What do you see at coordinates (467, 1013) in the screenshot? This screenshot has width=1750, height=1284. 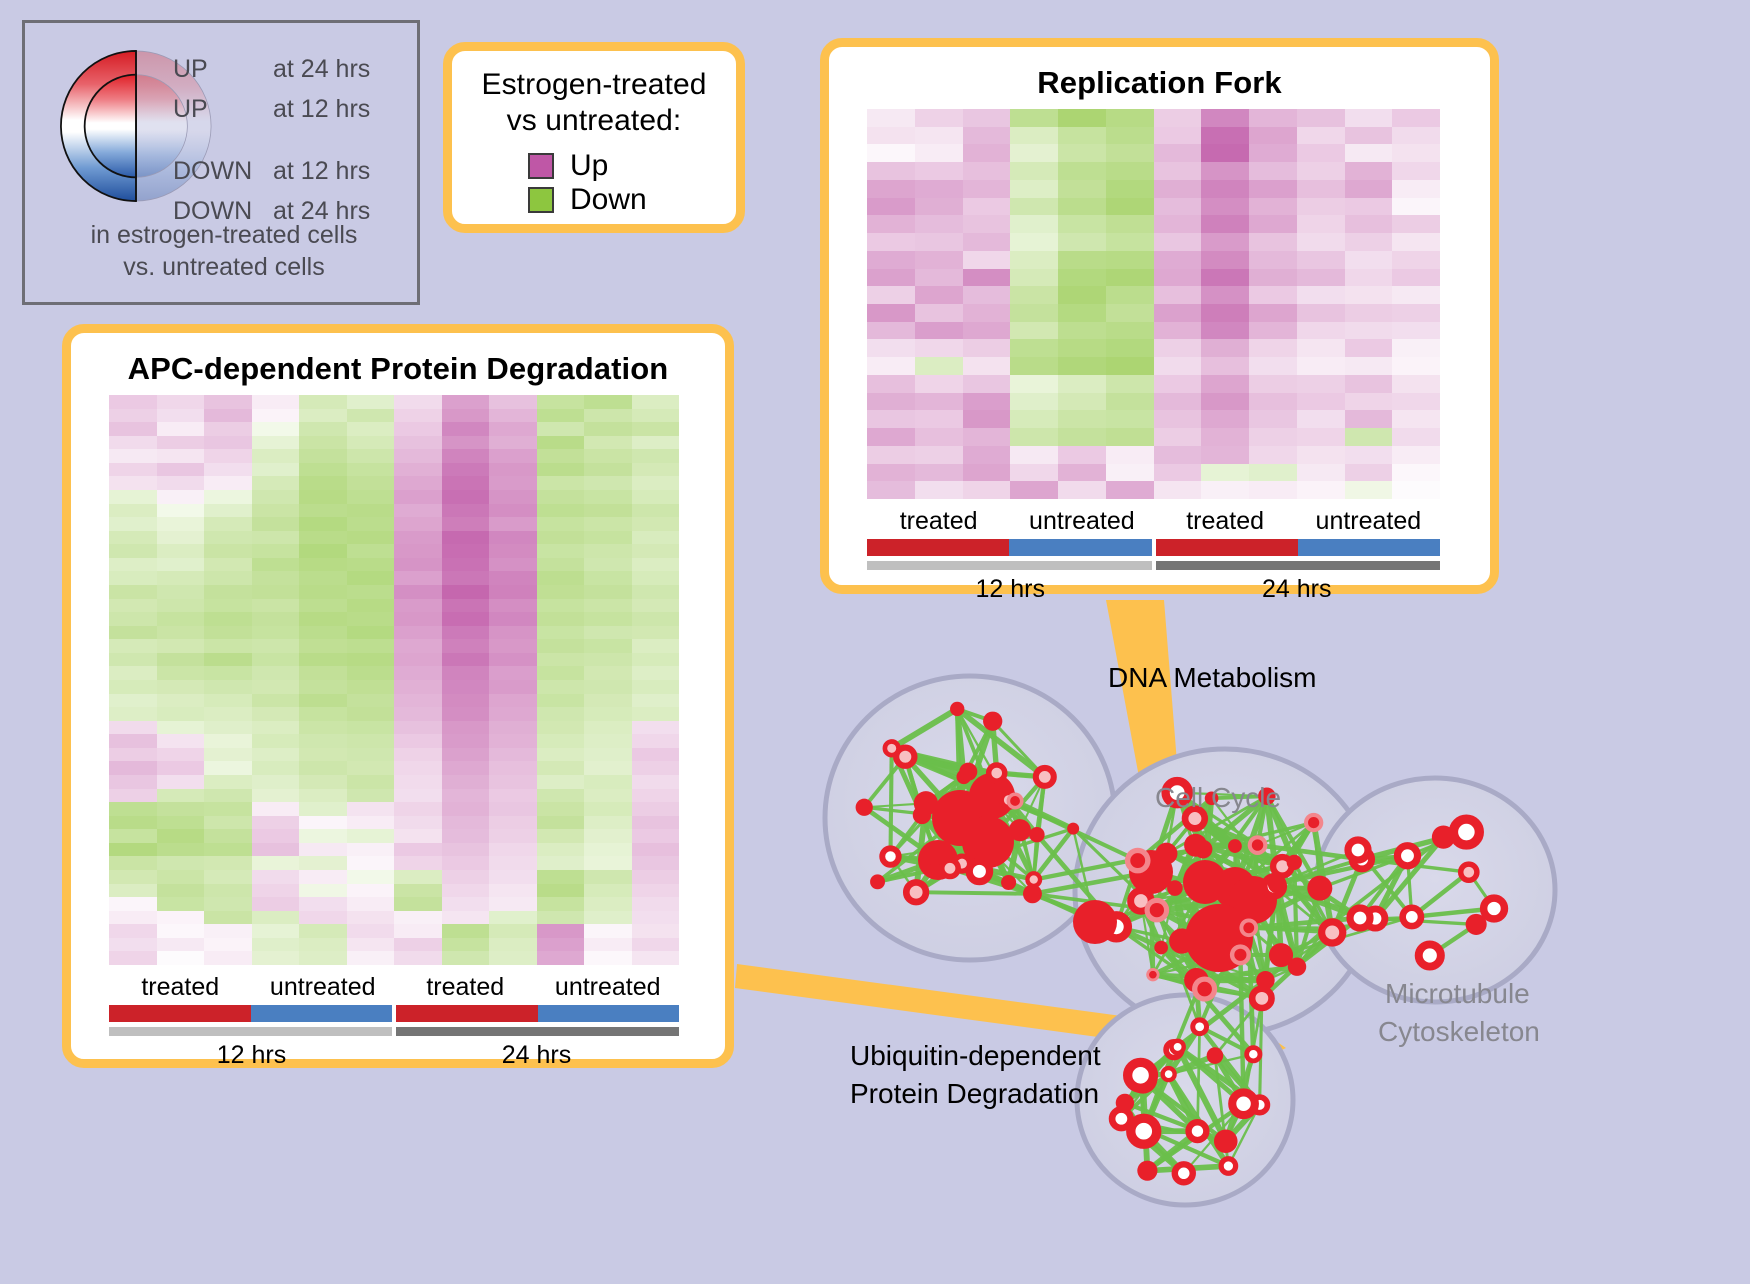 I see `group-bar-segment` at bounding box center [467, 1013].